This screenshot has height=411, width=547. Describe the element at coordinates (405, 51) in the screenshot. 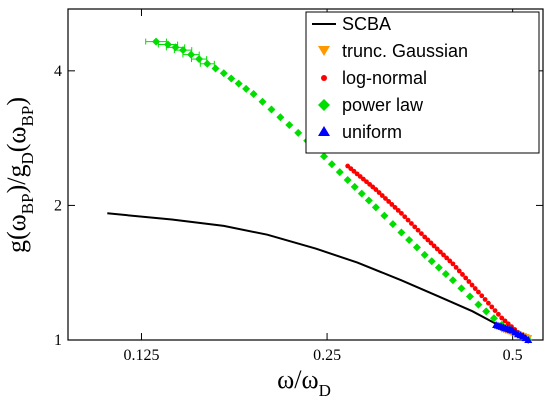

I see `legend-label-trunc-gaussian: trunc. Gaussian` at that location.